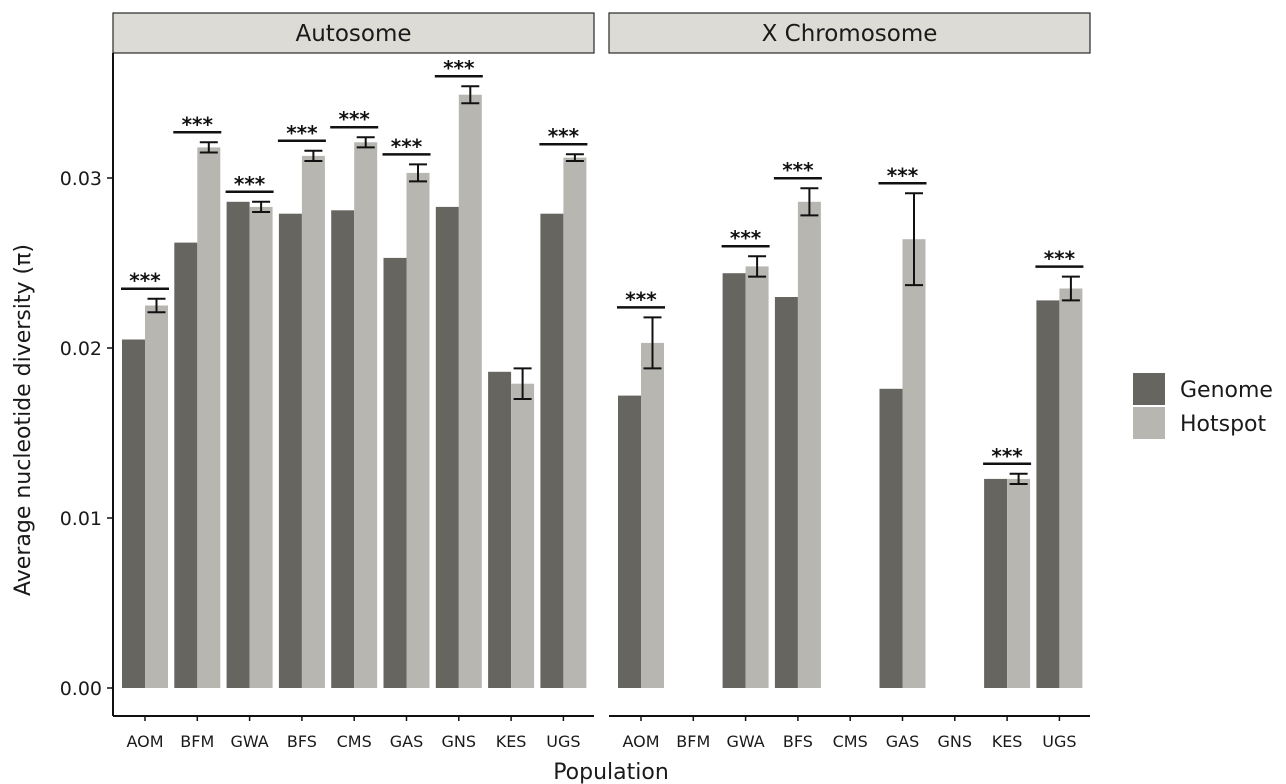 This screenshot has width=1286, height=784. I want to click on legend-swatch-hotspot, so click(1149, 423).